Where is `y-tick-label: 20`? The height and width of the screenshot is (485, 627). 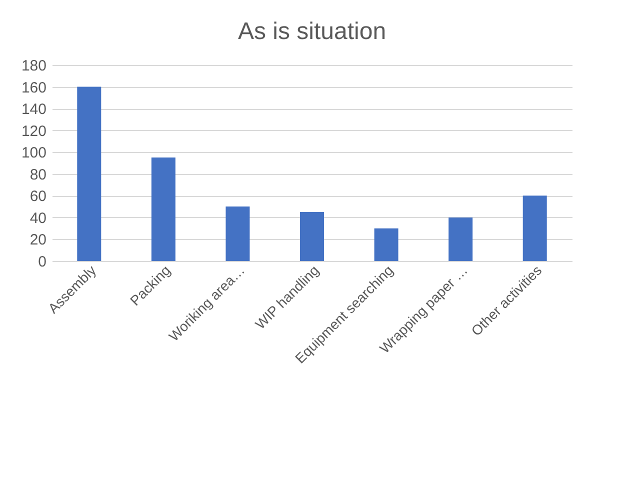
y-tick-label: 20 is located at coordinates (38, 240).